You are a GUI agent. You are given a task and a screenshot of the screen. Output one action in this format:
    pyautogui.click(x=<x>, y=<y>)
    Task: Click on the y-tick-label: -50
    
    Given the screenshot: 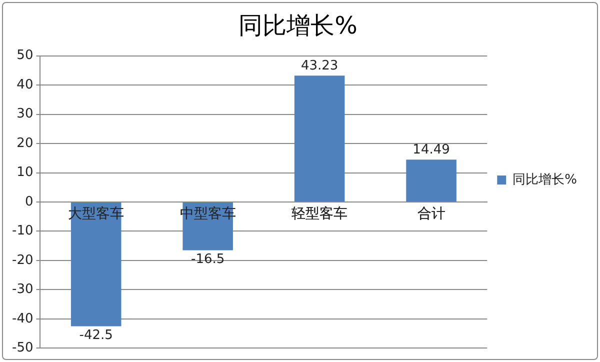 What is the action you would take?
    pyautogui.click(x=23, y=348)
    